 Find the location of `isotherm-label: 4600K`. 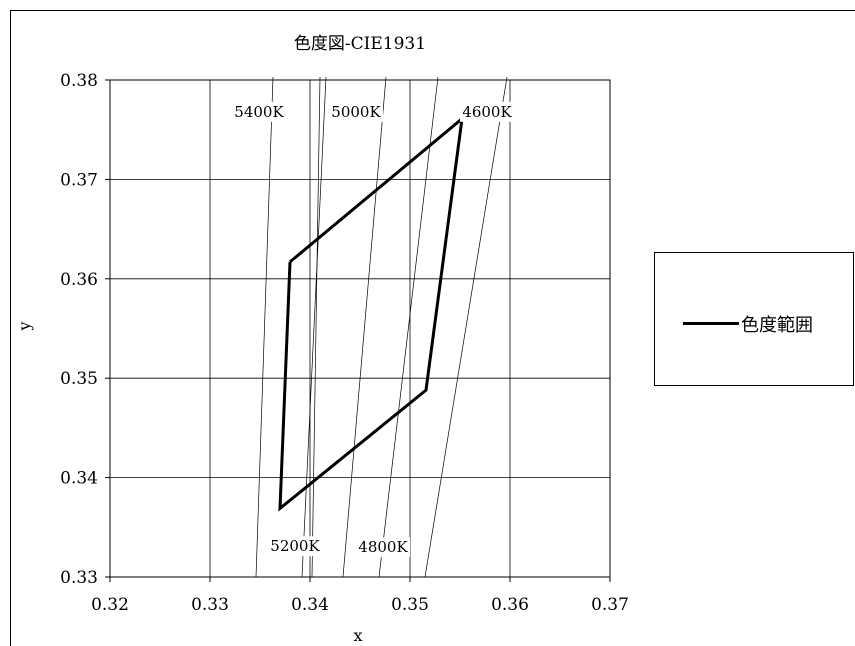

isotherm-label: 4600K is located at coordinates (487, 112).